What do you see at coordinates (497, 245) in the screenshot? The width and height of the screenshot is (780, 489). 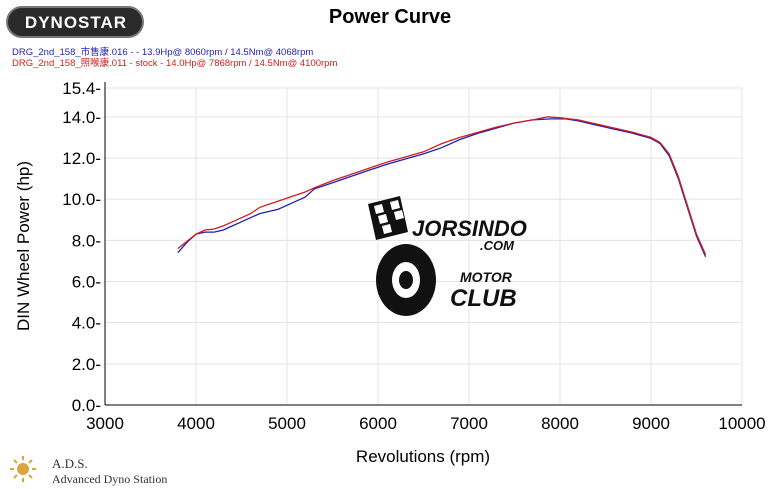 I see `svg-text: .COM` at bounding box center [497, 245].